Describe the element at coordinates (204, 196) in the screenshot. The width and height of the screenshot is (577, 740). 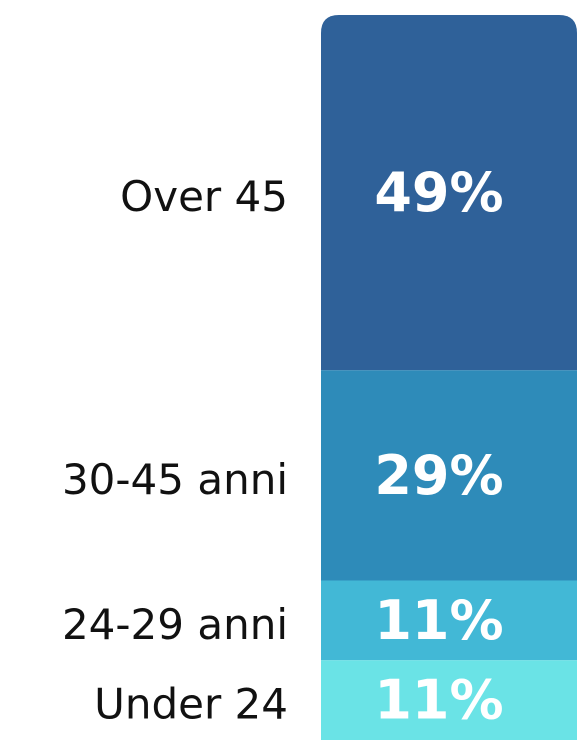
I see `category-label: Over 45` at that location.